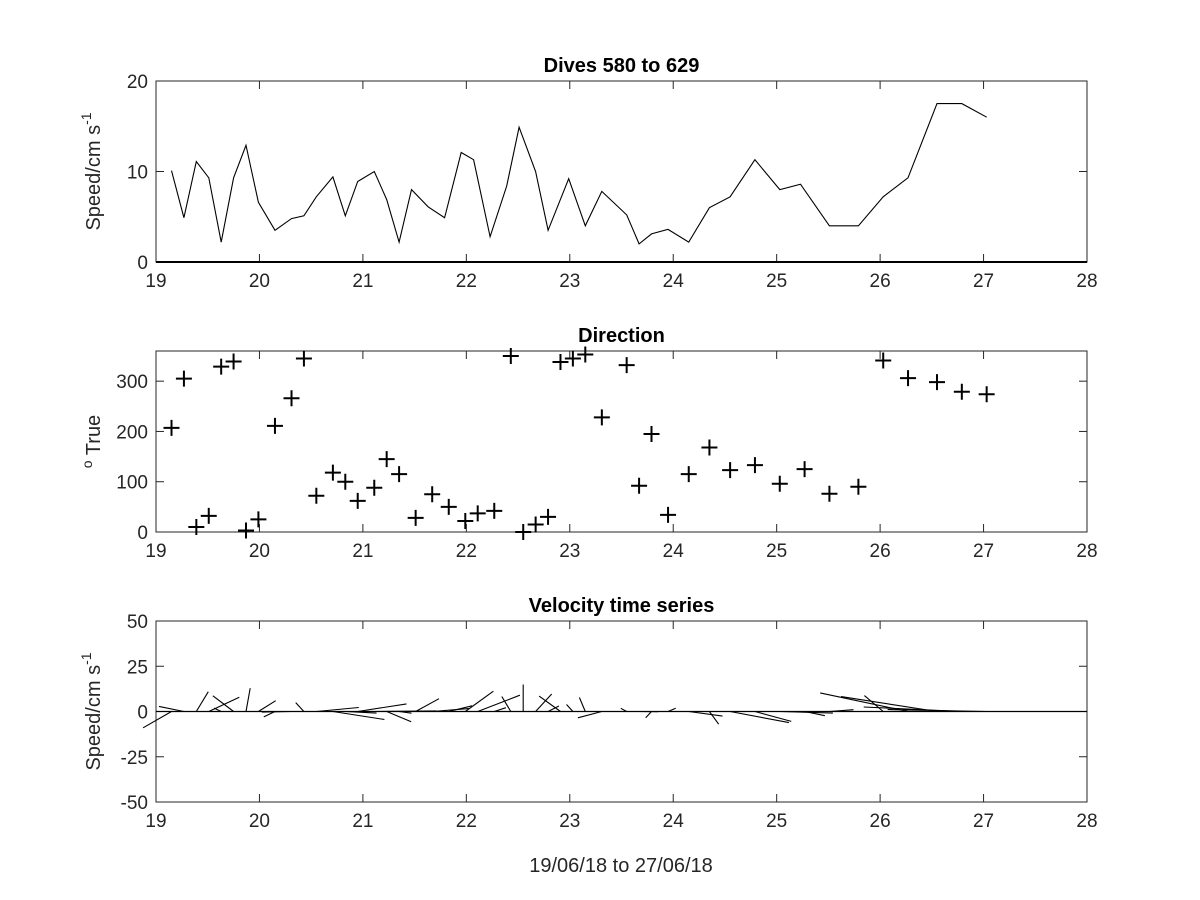 The width and height of the screenshot is (1200, 900). Describe the element at coordinates (362, 281) in the screenshot. I see `speed-xtick-label: 21` at that location.